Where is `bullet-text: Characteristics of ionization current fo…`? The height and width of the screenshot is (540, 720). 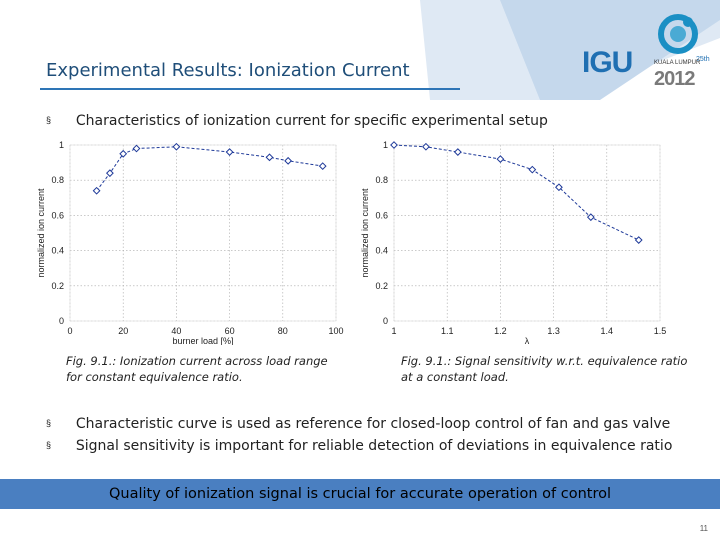
bullet-text: Characteristics of ionization current fo… is located at coordinates (311, 121).